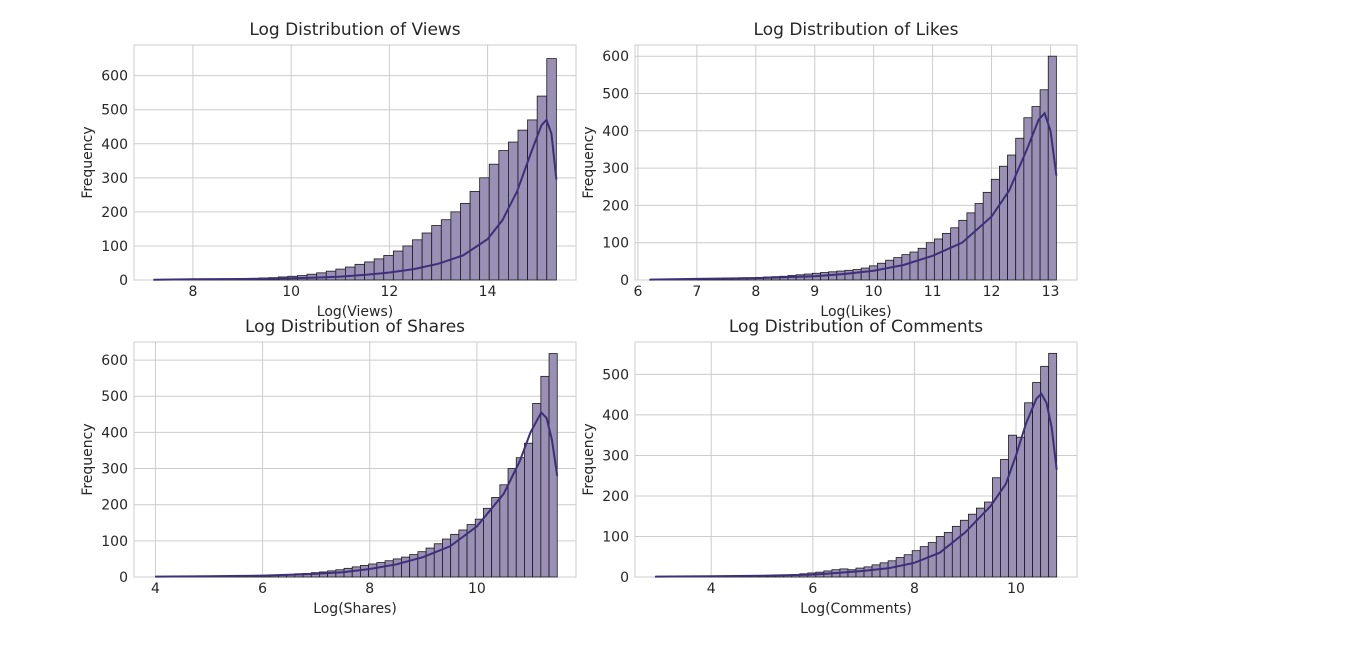 The width and height of the screenshot is (1366, 655). Describe the element at coordinates (114, 470) in the screenshot. I see `shares-y-tick-label: 300` at that location.